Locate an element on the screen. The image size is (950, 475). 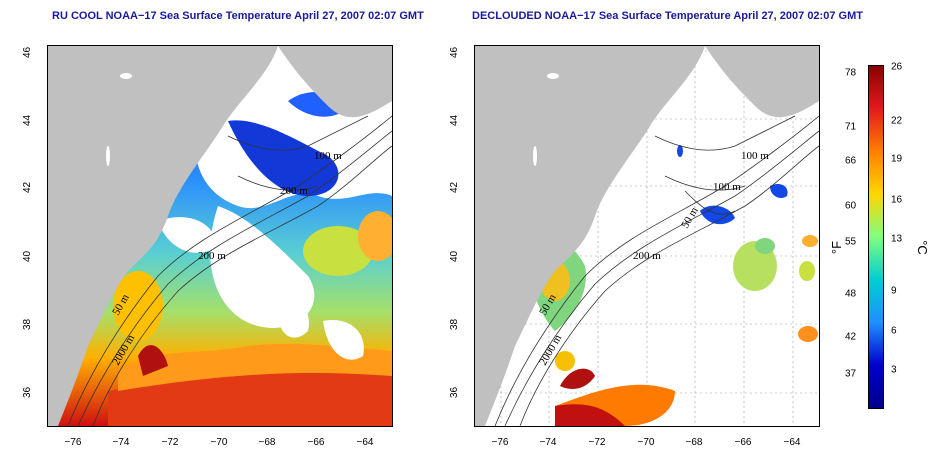
c-tick: 22 is located at coordinates (897, 121).